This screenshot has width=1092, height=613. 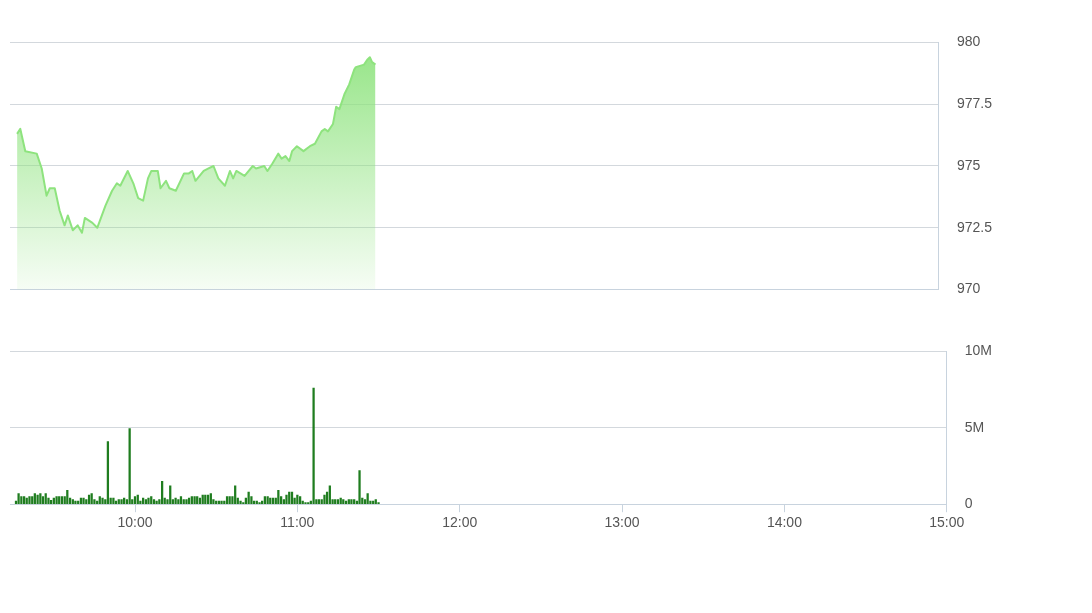 What do you see at coordinates (968, 288) in the screenshot?
I see `y-tick-label: 970` at bounding box center [968, 288].